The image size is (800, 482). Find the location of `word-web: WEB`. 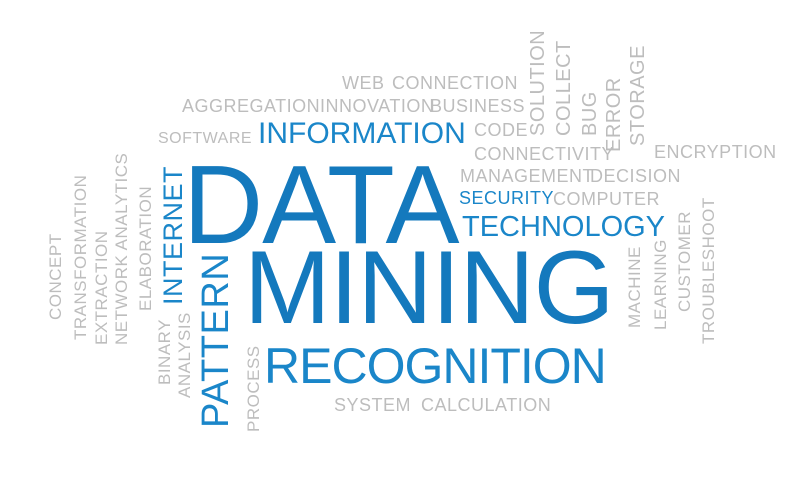

word-web: WEB is located at coordinates (363, 83).